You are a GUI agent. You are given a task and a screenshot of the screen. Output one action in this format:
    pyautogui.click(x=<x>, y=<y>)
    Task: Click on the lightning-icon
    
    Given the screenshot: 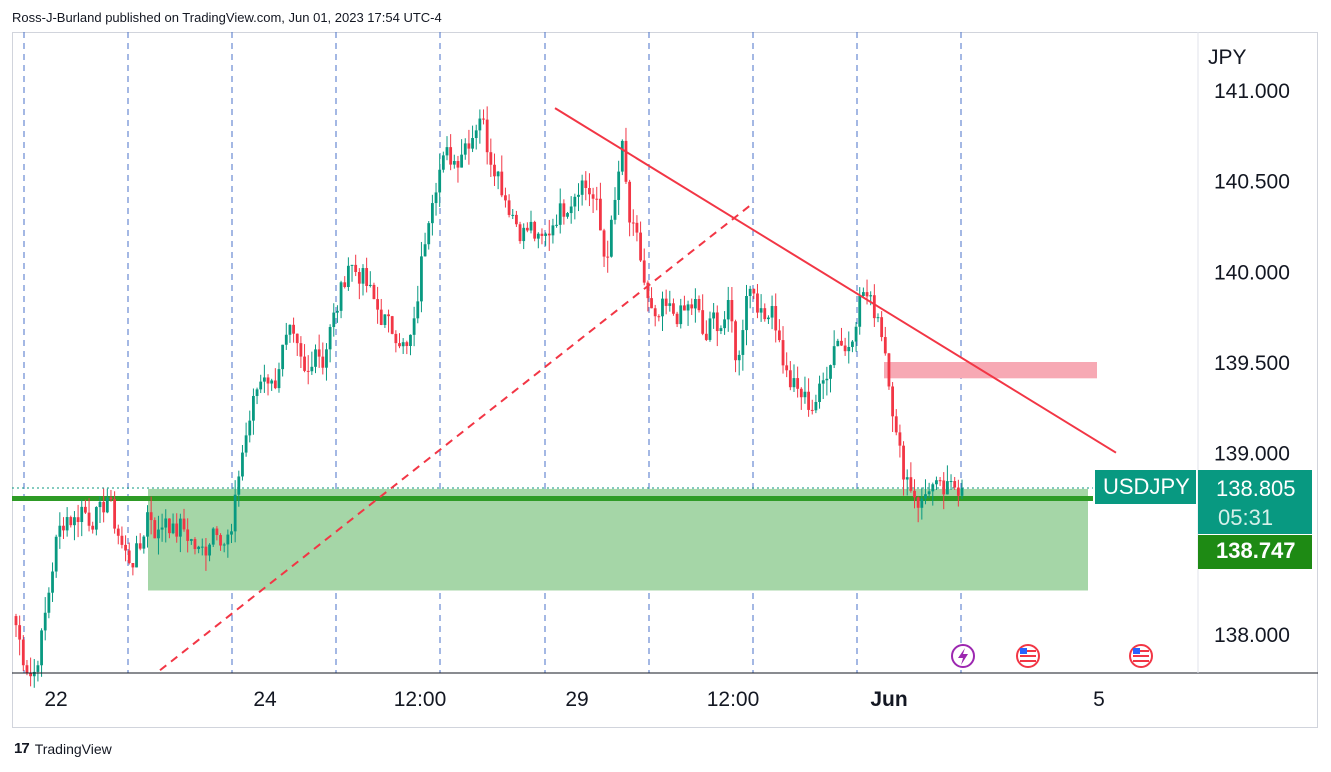 What is the action you would take?
    pyautogui.click(x=963, y=656)
    